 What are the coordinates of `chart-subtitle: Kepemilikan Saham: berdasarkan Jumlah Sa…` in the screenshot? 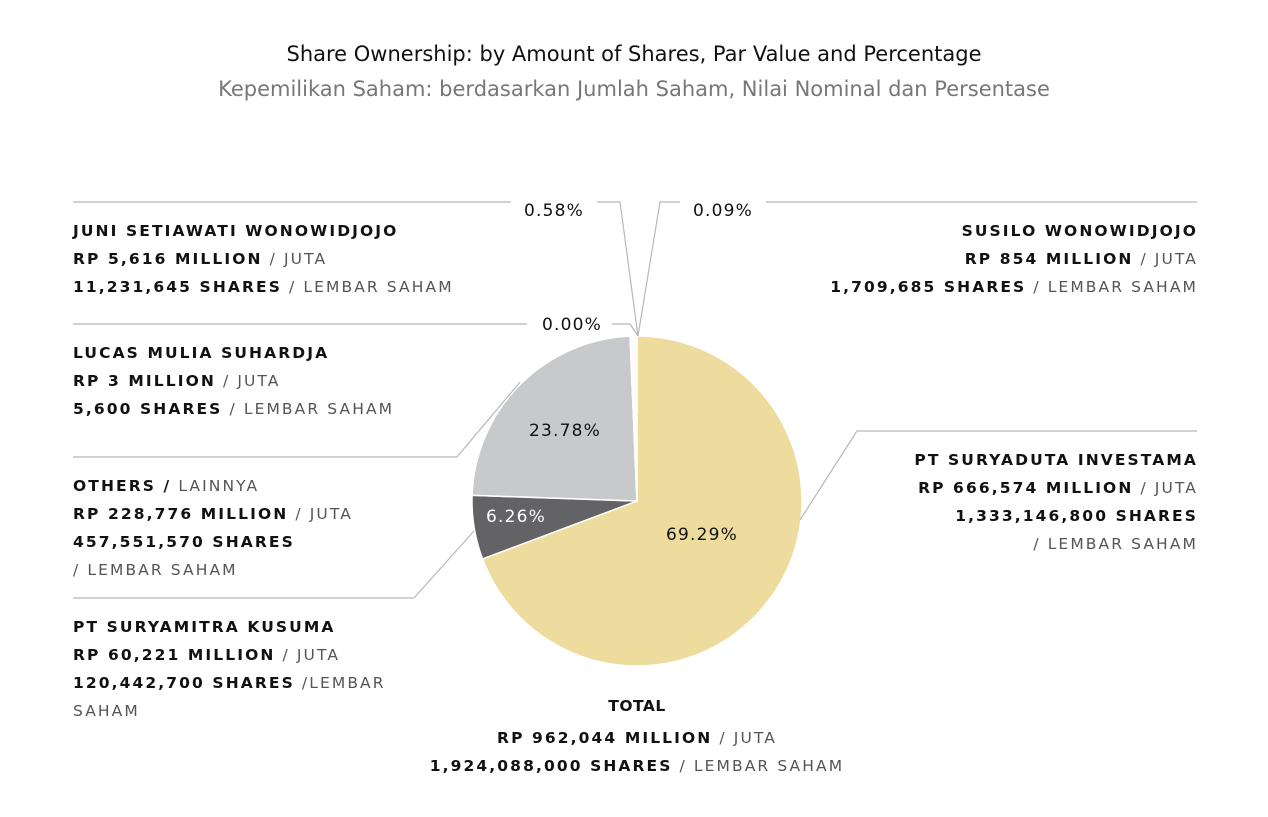 It's located at (634, 89).